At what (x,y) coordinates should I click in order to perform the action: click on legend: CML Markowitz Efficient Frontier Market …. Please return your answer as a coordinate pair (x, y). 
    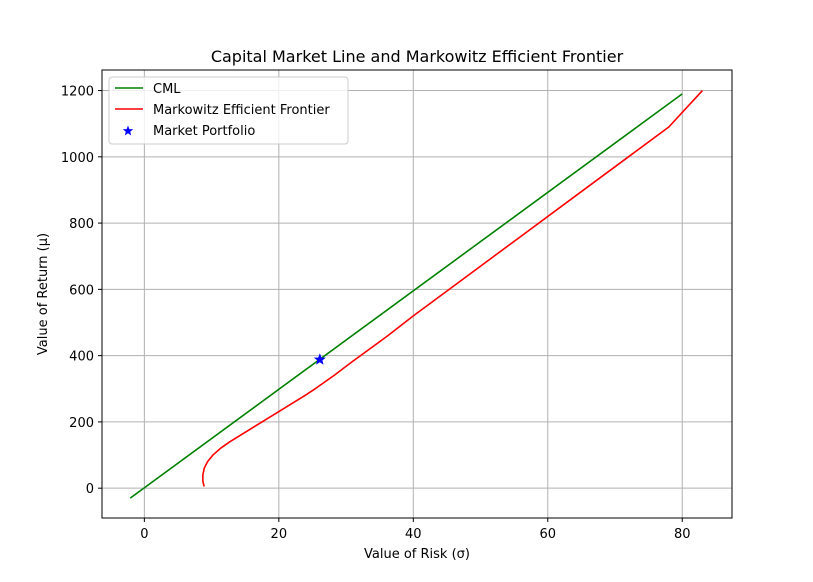
    Looking at the image, I should click on (228, 110).